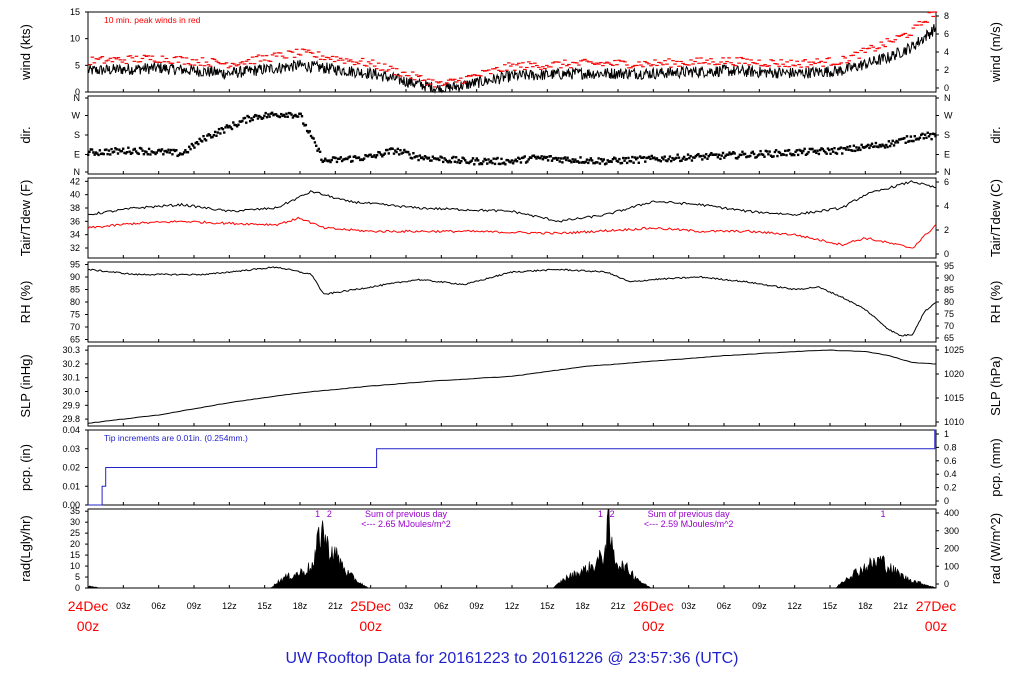  I want to click on ytick-left-slp: 30.1, so click(71, 378).